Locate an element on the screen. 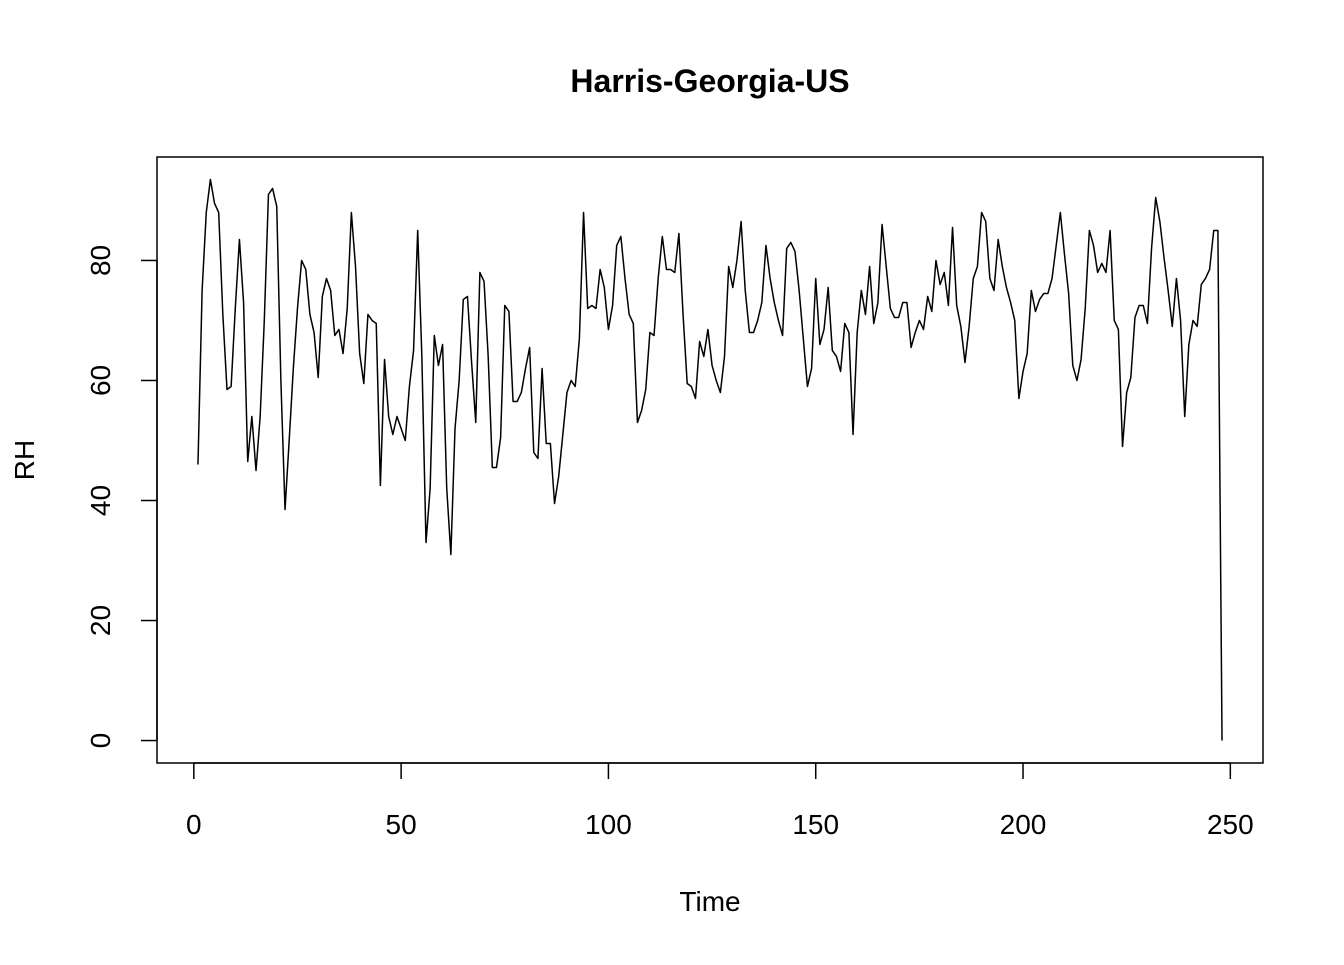 The height and width of the screenshot is (965, 1344). y-tick-label: 60 is located at coordinates (100, 380).